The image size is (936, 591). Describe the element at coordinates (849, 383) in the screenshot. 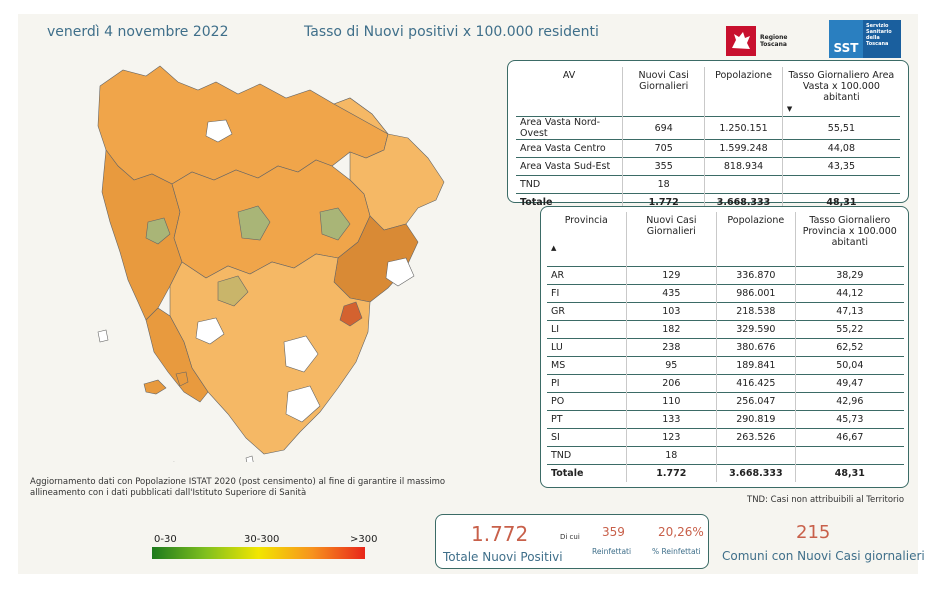

I see `prov-cell: 49,47` at that location.